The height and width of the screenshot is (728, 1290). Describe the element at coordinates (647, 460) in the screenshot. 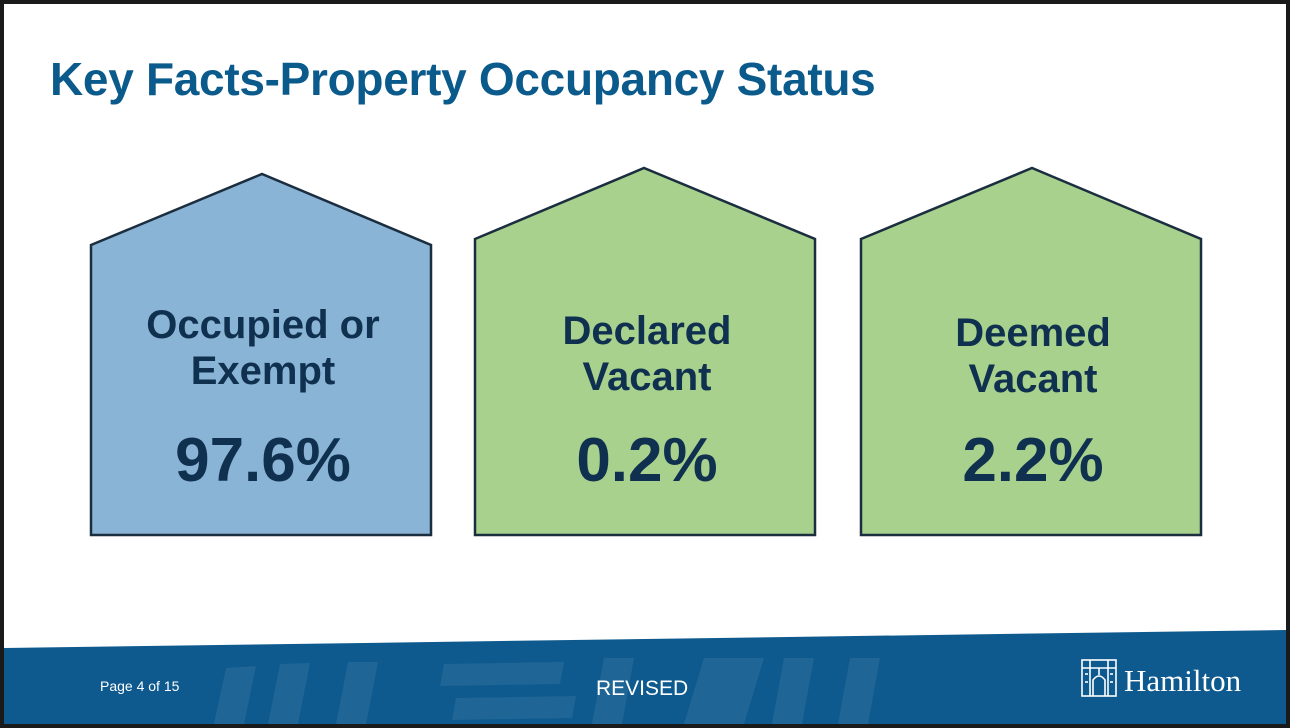

I see `card-value: 0.2%` at that location.